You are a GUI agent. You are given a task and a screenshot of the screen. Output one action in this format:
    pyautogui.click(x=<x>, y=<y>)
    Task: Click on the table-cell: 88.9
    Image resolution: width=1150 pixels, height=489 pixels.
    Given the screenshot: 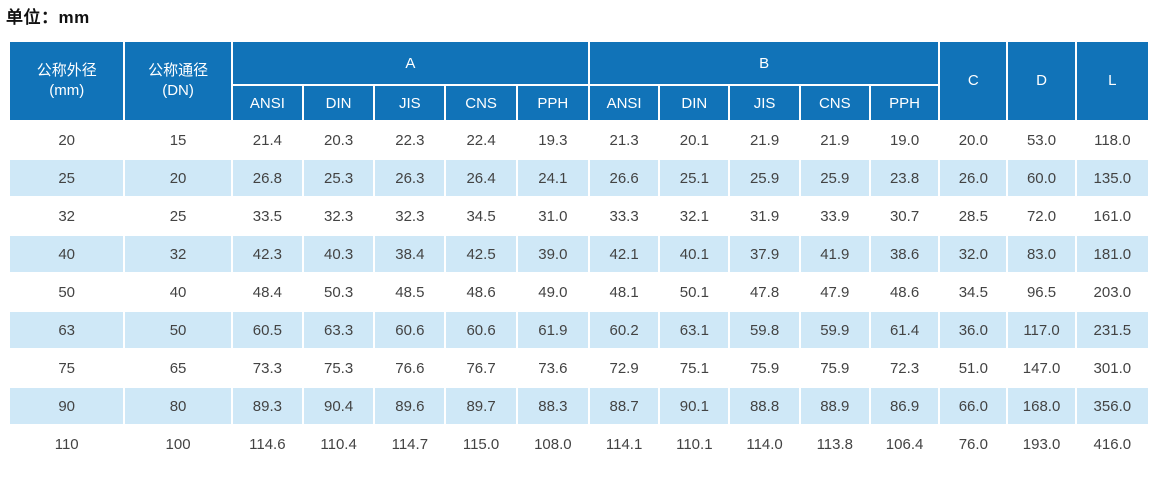 What is the action you would take?
    pyautogui.click(x=834, y=406)
    